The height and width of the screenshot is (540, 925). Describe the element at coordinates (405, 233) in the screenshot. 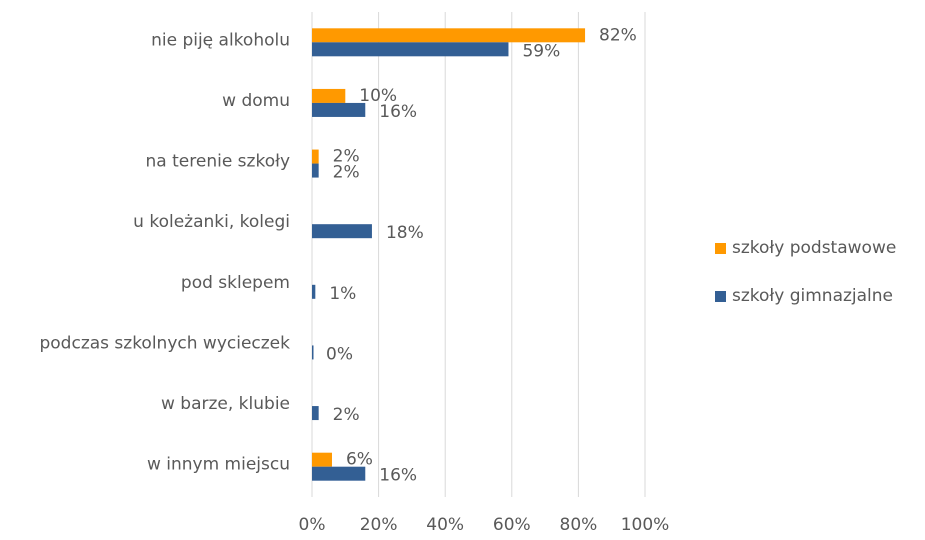

I see `data-label: 18%` at that location.